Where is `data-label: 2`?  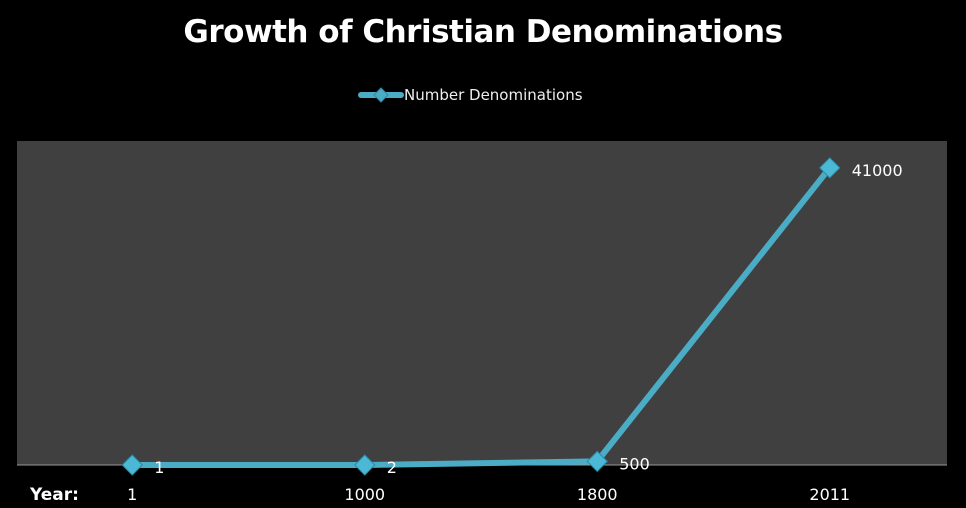
data-label: 2 is located at coordinates (392, 467).